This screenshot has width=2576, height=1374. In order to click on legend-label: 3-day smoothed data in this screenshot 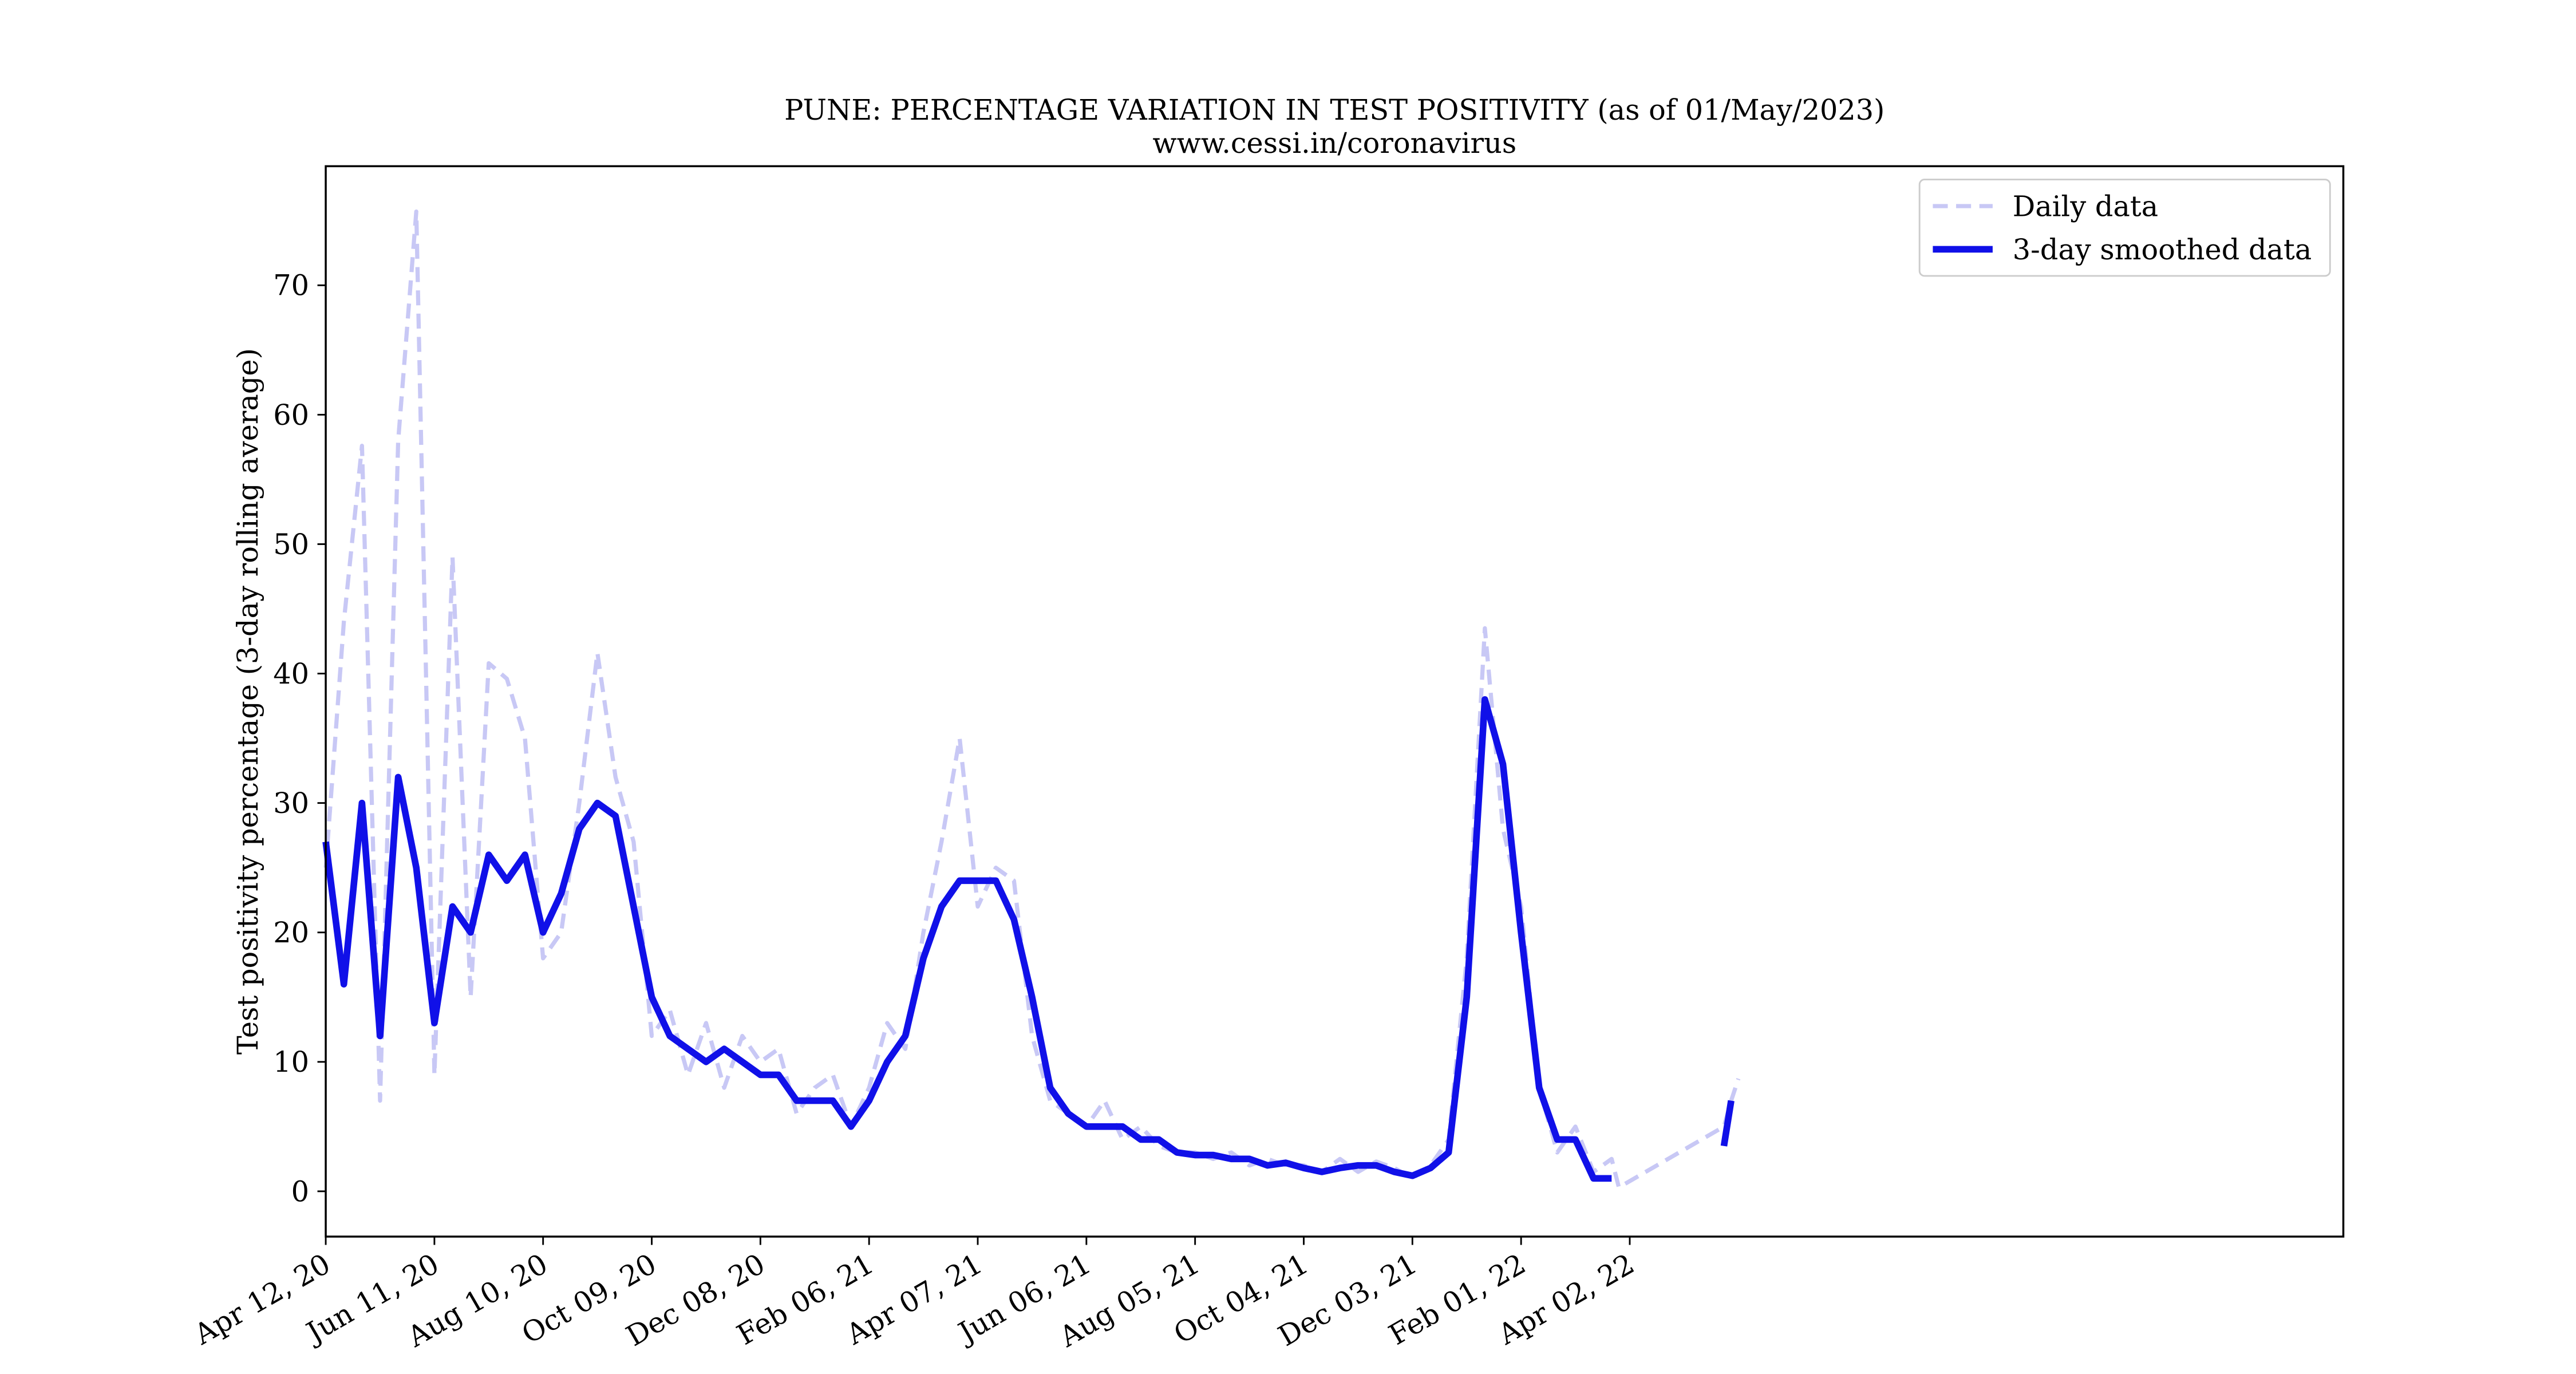, I will do `click(2162, 250)`.